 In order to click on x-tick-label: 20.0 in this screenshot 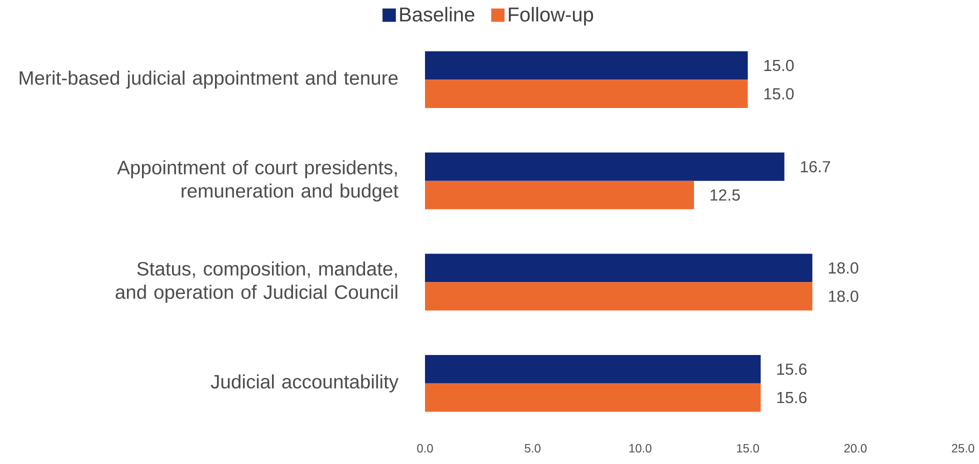, I will do `click(855, 448)`.